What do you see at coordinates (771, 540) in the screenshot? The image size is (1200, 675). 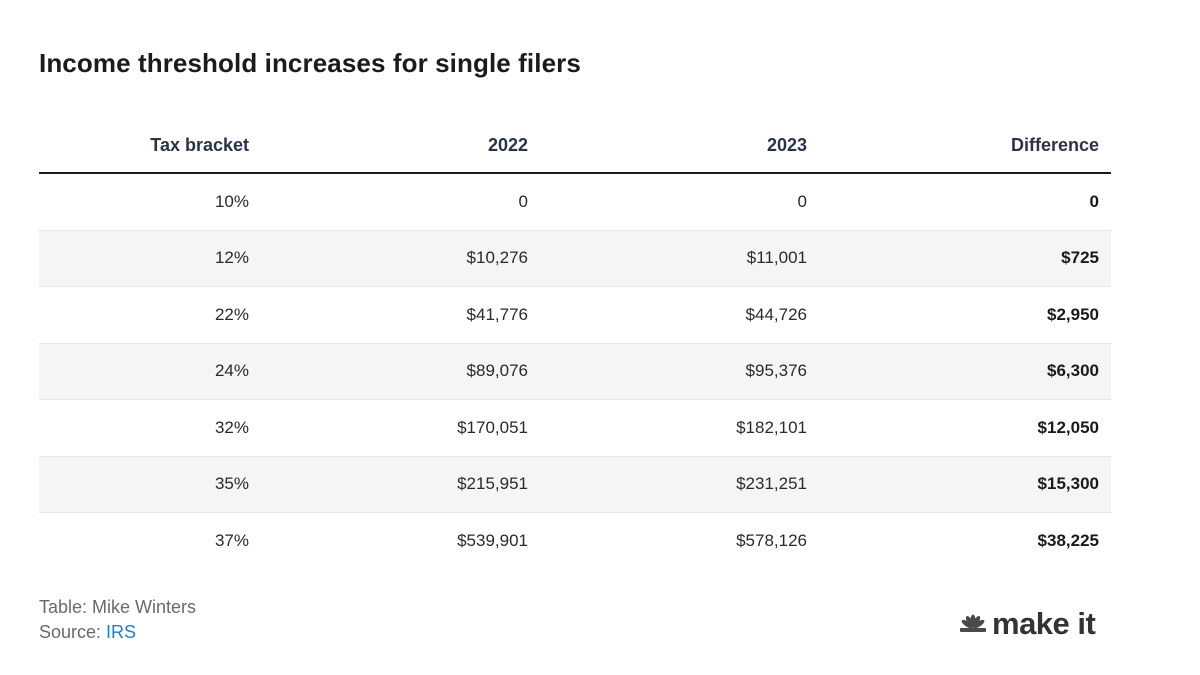 I see `cell-2023: $578,126` at bounding box center [771, 540].